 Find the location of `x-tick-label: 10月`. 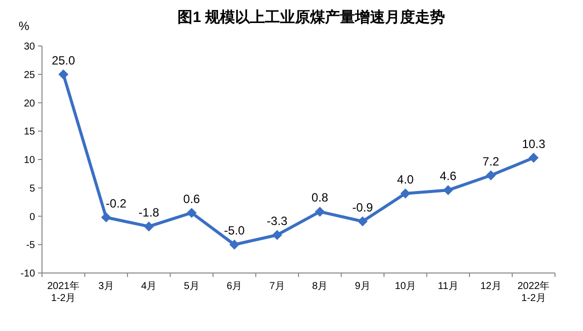

x-tick-label: 10月 is located at coordinates (405, 286).